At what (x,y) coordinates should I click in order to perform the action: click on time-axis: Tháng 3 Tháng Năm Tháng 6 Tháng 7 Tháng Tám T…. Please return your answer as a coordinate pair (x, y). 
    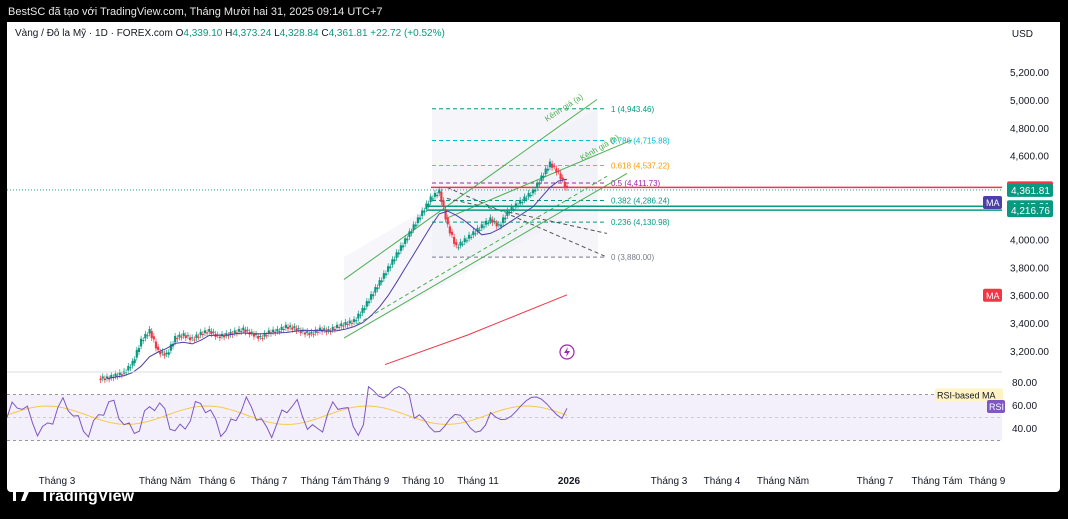
    Looking at the image, I should click on (533, 481).